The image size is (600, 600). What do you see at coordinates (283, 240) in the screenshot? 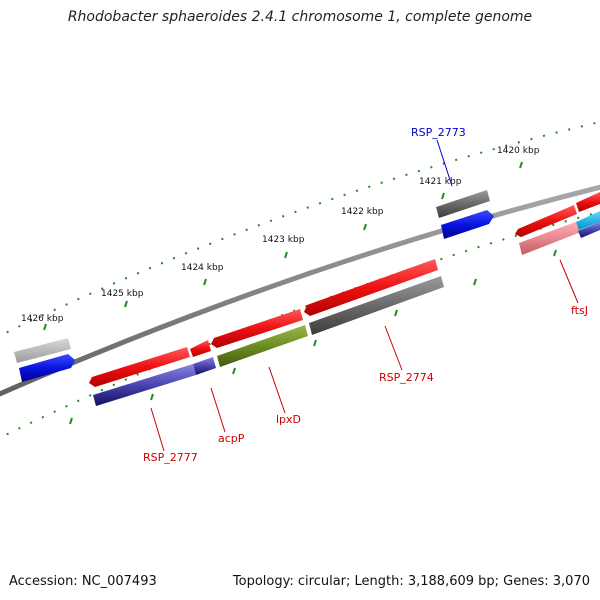
I see `tick-label: 1423 kbp` at bounding box center [283, 240].